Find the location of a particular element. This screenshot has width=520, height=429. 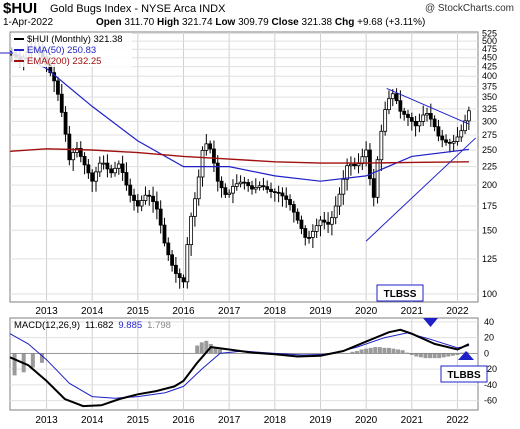

price-y-tick-label: 125 is located at coordinates (489, 259).